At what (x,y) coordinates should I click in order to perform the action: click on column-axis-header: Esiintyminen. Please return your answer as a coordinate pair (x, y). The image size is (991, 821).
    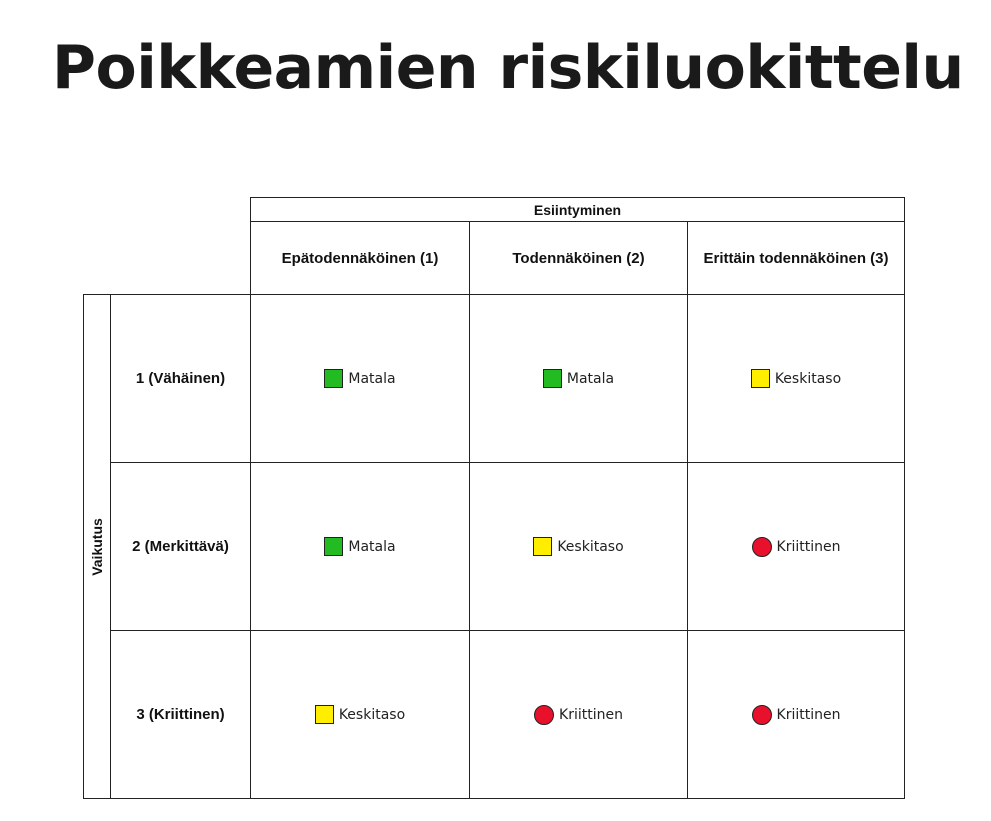
    Looking at the image, I should click on (577, 209).